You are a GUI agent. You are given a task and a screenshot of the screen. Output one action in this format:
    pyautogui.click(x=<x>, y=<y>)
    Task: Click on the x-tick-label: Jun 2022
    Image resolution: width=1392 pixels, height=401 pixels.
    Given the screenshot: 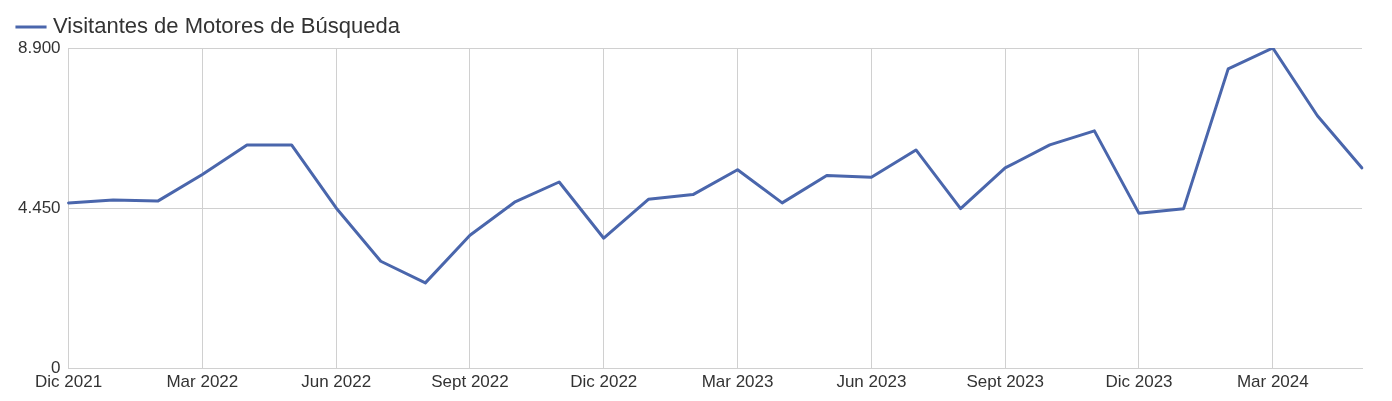 What is the action you would take?
    pyautogui.click(x=336, y=382)
    